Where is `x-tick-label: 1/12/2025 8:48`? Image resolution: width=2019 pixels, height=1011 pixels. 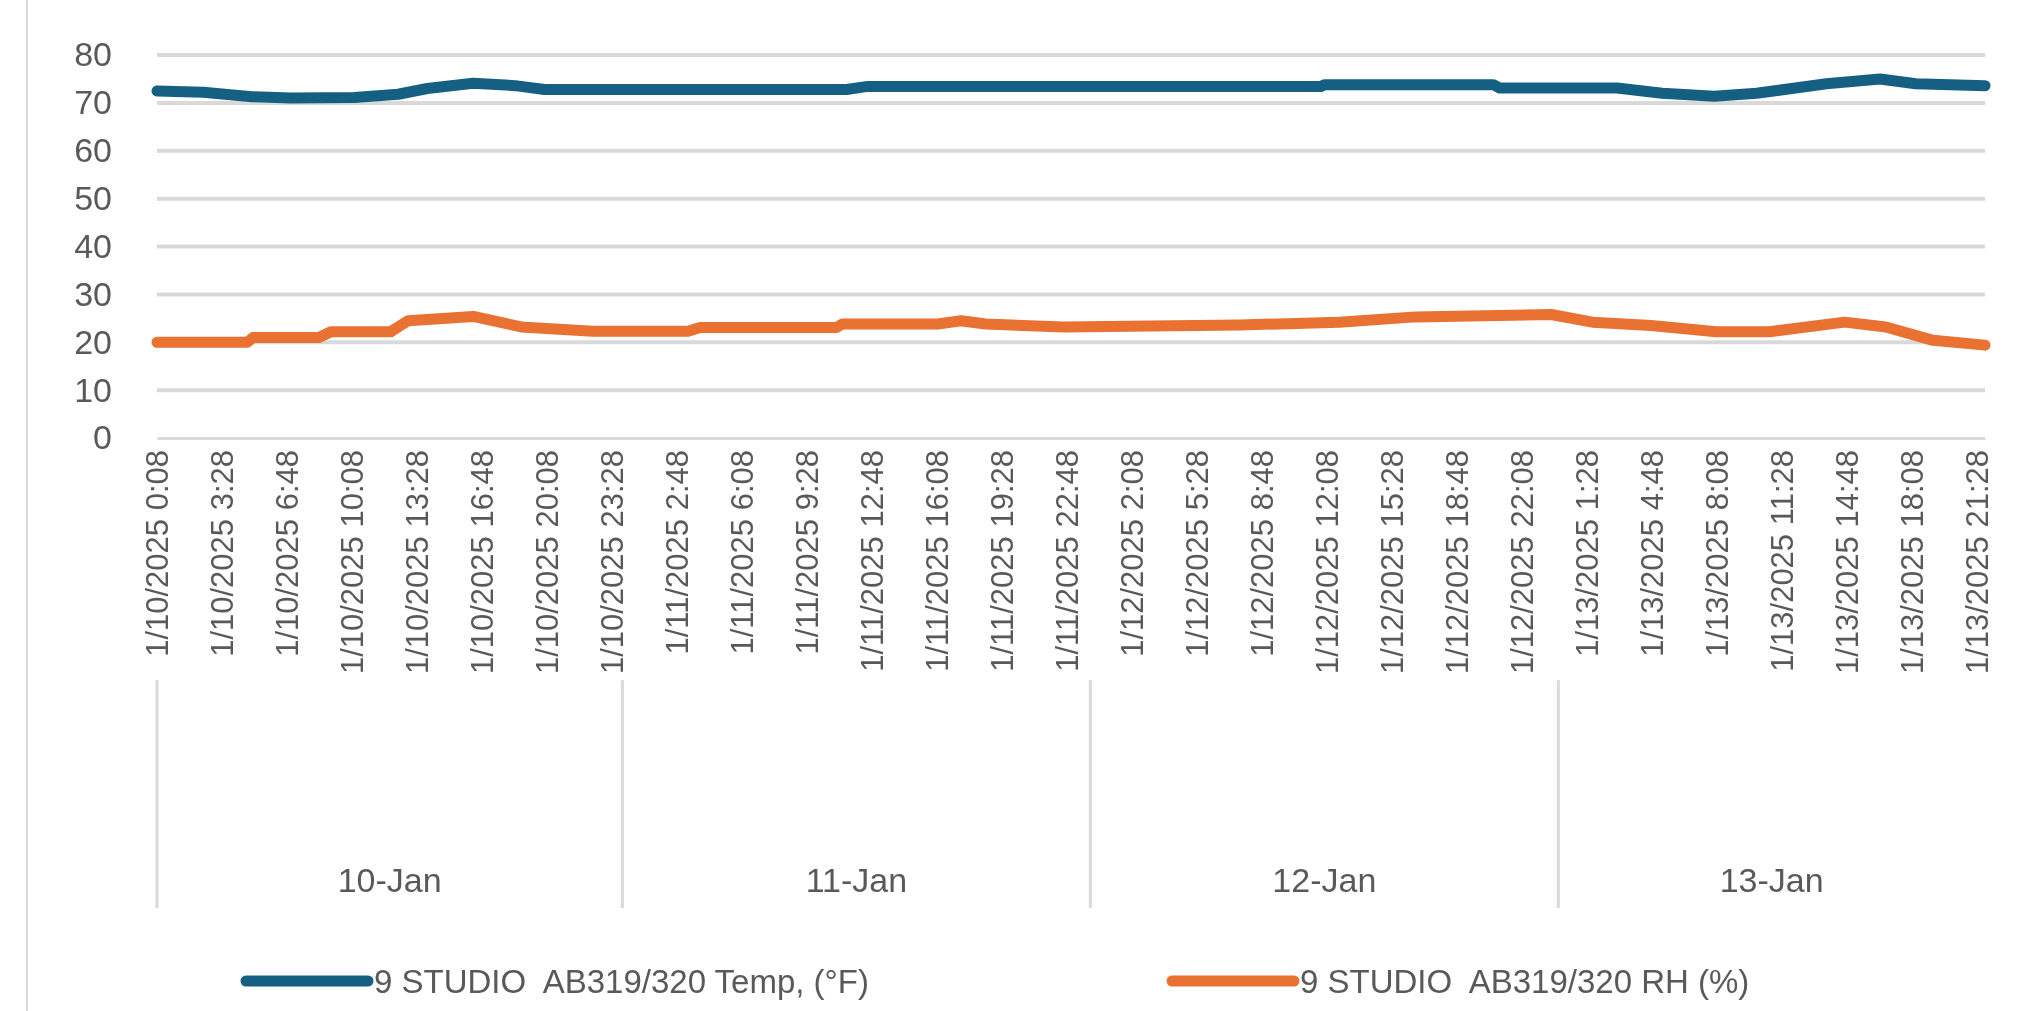 x-tick-label: 1/12/2025 8:48 is located at coordinates (1263, 553).